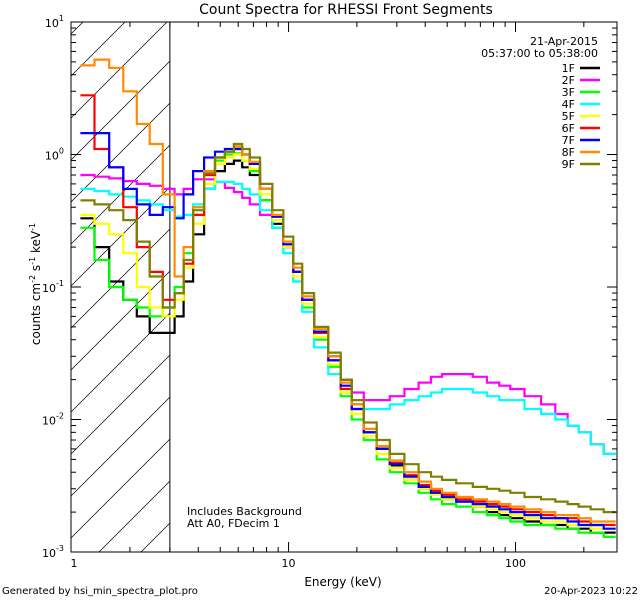 The width and height of the screenshot is (640, 600). I want to click on y-tick-label: 10⁻², so click(53, 420).